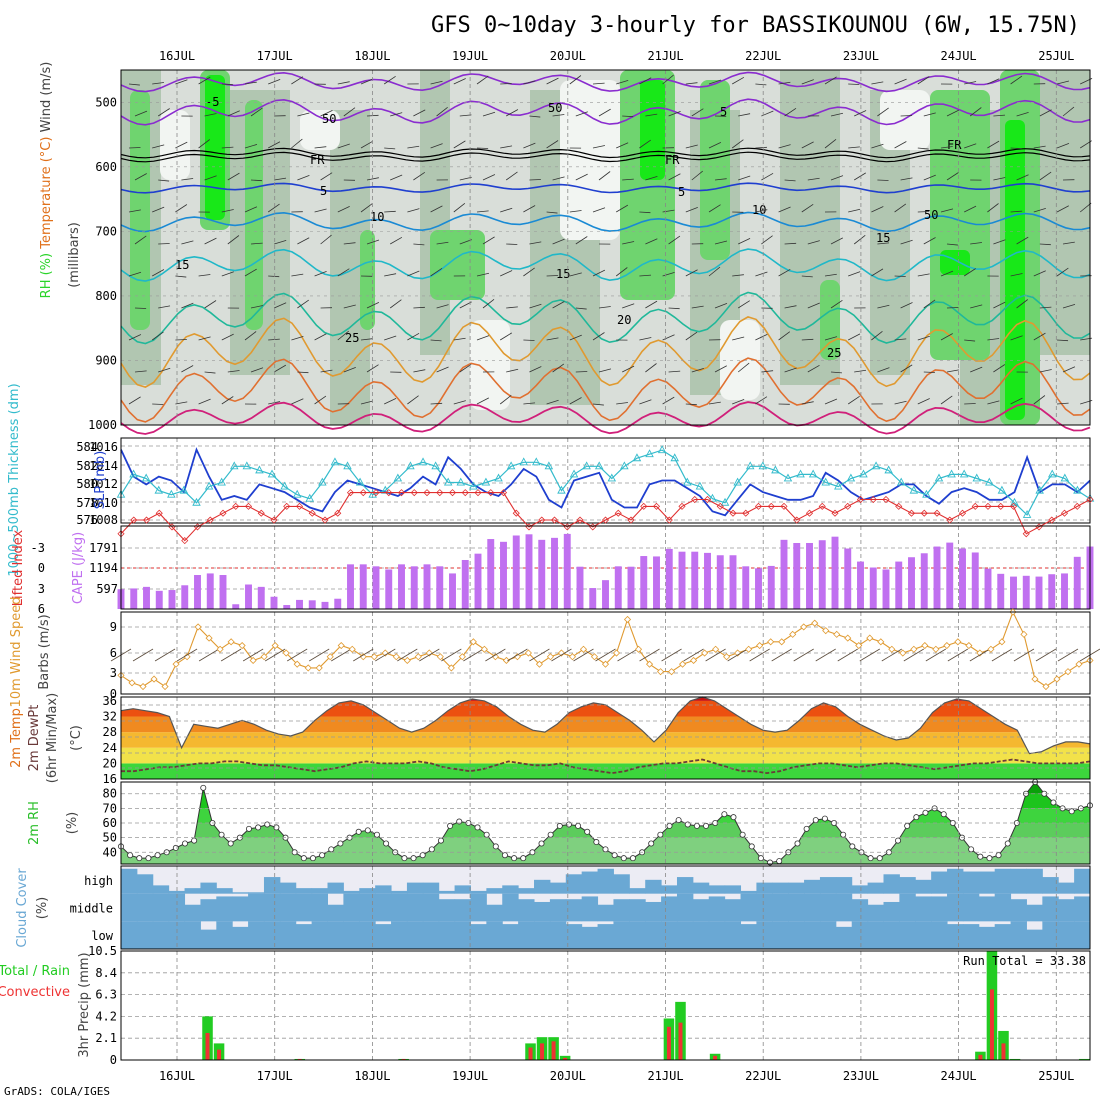  Describe the element at coordinates (883, 238) in the screenshot. I see `isotherm-label: 15` at that location.